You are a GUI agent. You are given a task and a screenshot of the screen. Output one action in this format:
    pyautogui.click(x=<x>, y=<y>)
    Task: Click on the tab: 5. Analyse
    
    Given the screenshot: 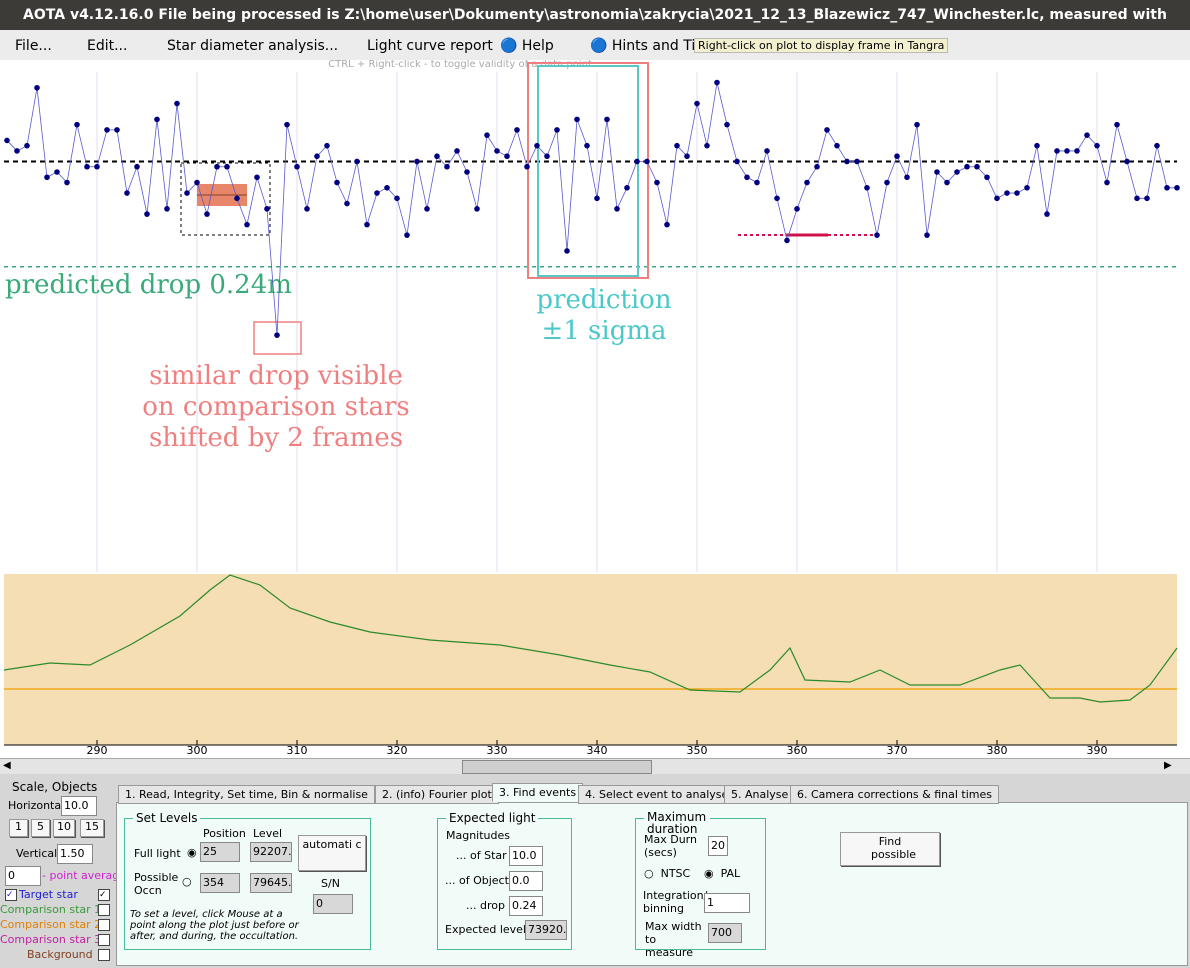 What is the action you would take?
    pyautogui.click(x=760, y=794)
    